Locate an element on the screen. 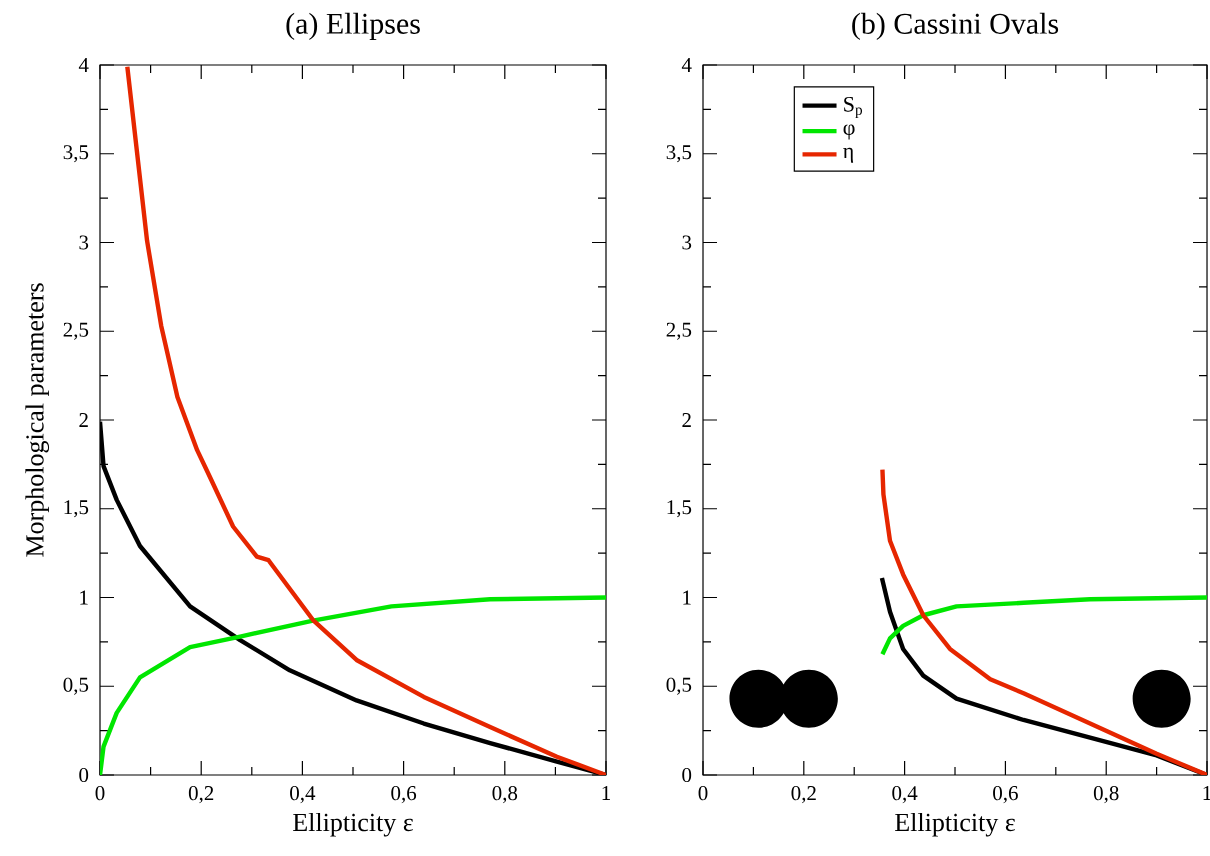 This screenshot has width=1210, height=856. legend-label: η is located at coordinates (848, 155).